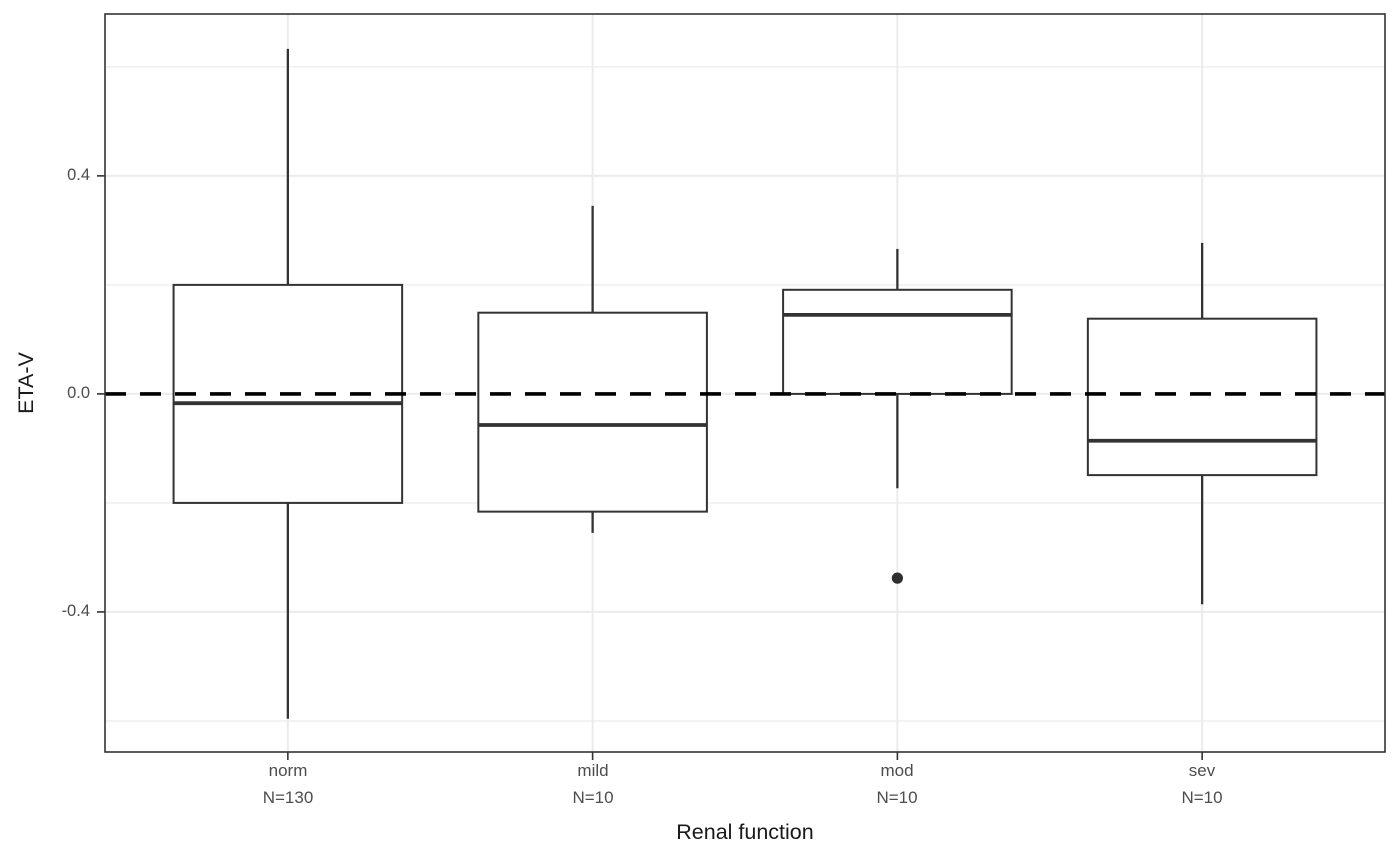  Describe the element at coordinates (897, 770) in the screenshot. I see `category-label: mod` at that location.